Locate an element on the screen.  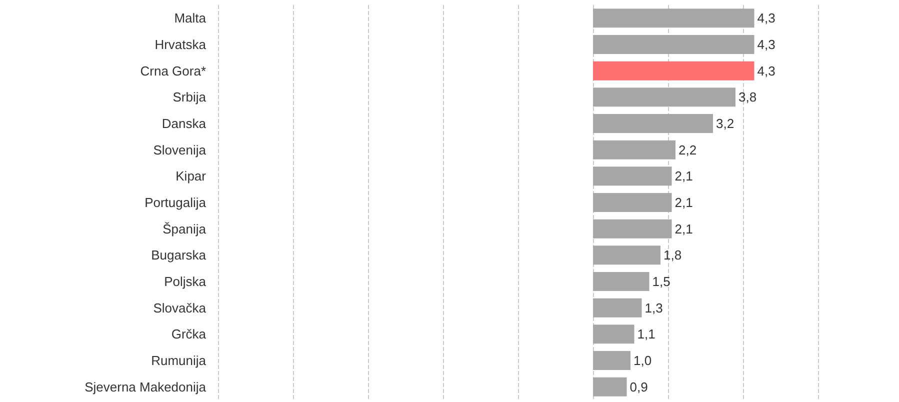
data-label: 1,5 is located at coordinates (661, 281).